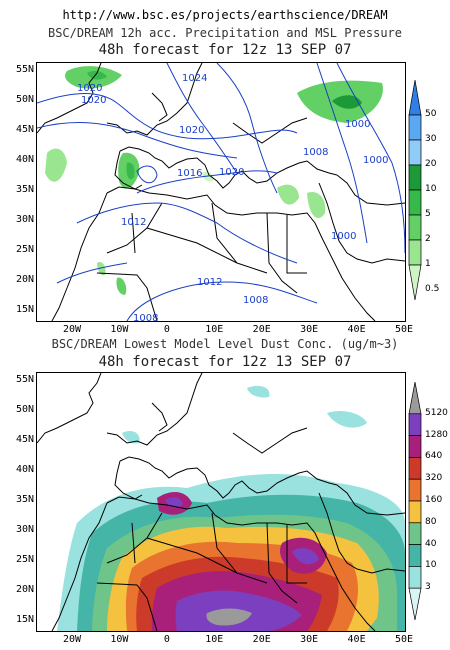  I want to click on top-lon-label: 30E, so click(309, 329).